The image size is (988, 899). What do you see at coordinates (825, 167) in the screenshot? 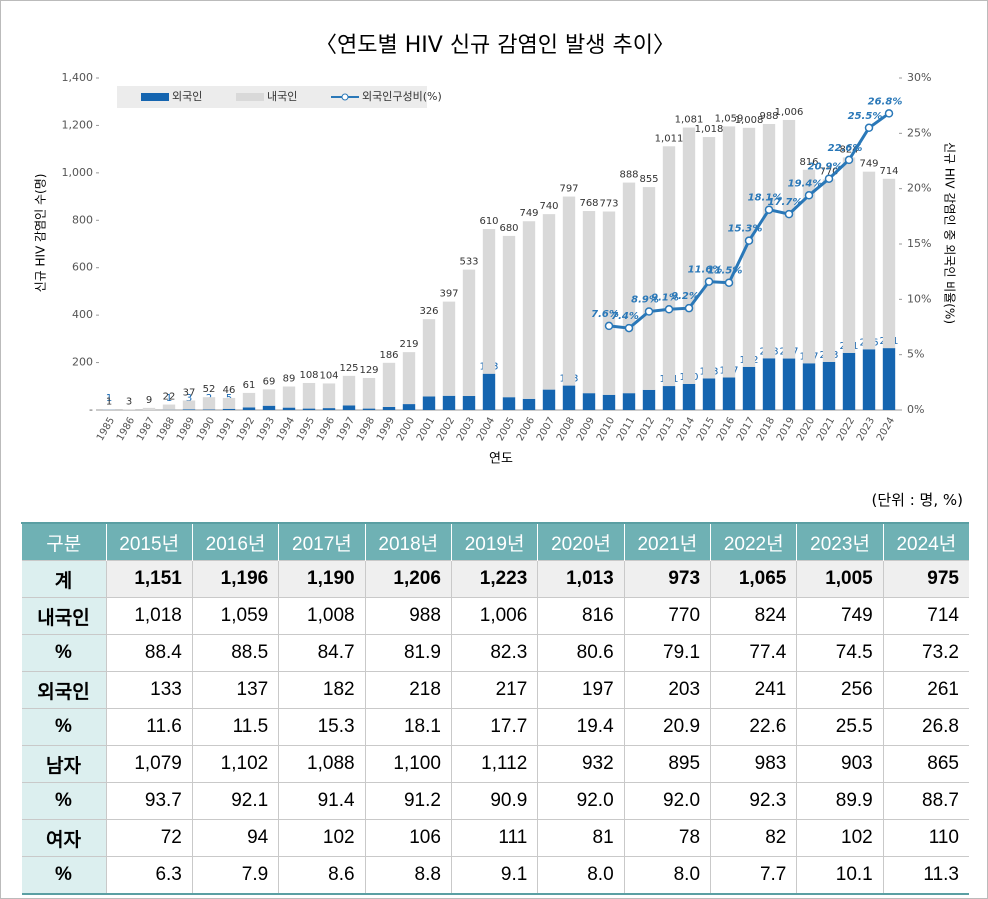
I see `ratio-label: 20.9%` at bounding box center [825, 167].